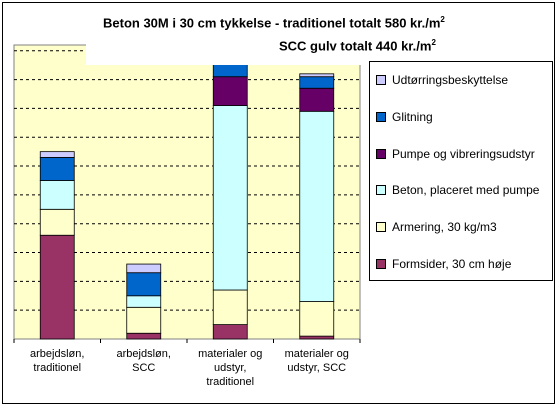  Describe the element at coordinates (444, 227) in the screenshot. I see `legend-label: Armering, 30 kg/m3` at that location.